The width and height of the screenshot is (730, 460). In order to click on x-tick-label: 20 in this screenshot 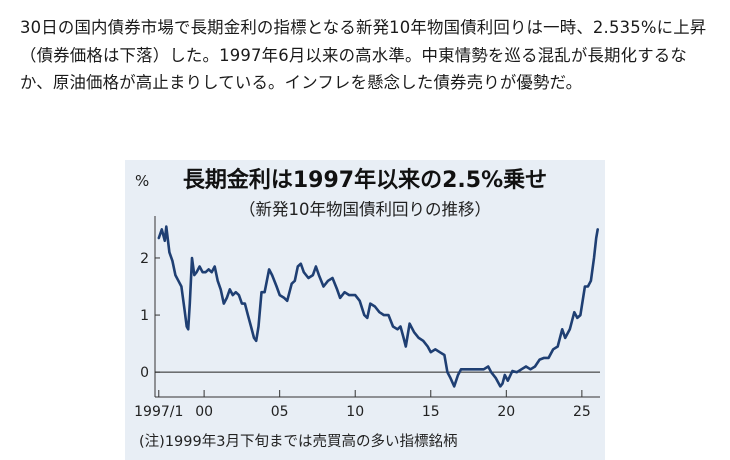, I will do `click(506, 412)`.